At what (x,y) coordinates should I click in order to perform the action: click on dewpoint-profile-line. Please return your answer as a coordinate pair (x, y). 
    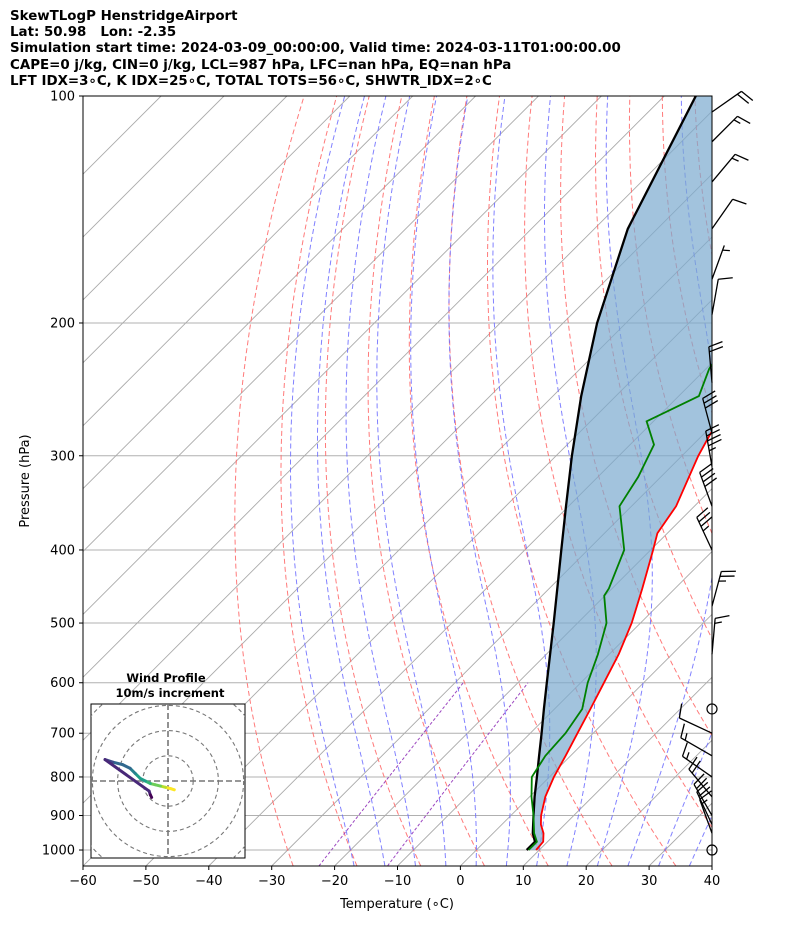
    Looking at the image, I should click on (619, 606).